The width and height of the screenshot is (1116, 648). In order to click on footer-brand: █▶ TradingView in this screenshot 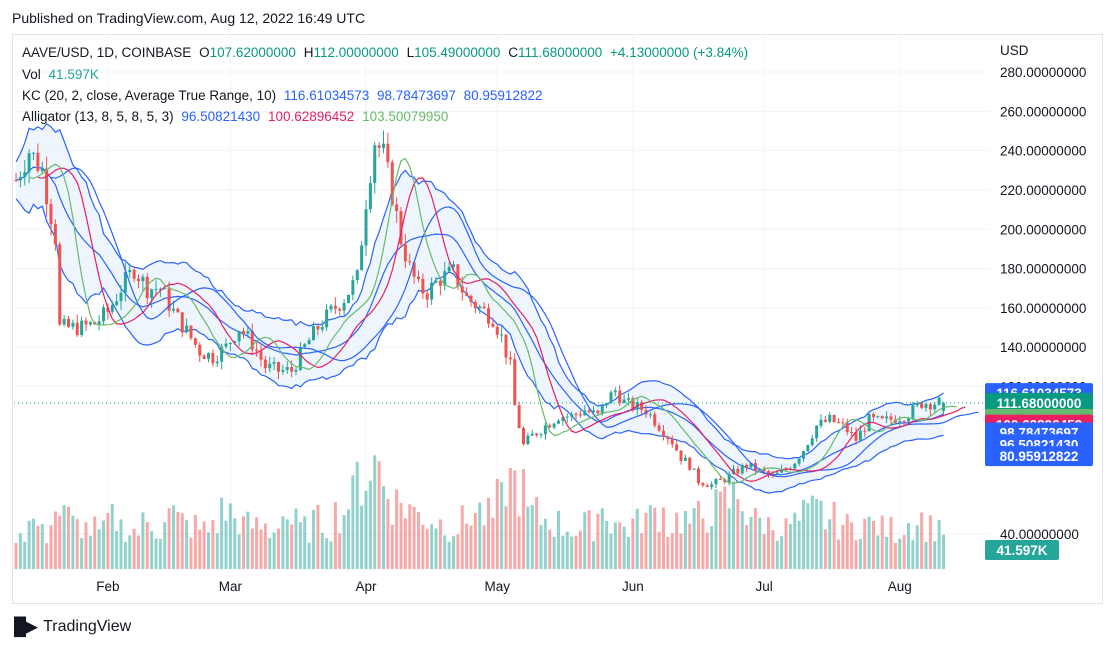, I will do `click(72, 627)`.